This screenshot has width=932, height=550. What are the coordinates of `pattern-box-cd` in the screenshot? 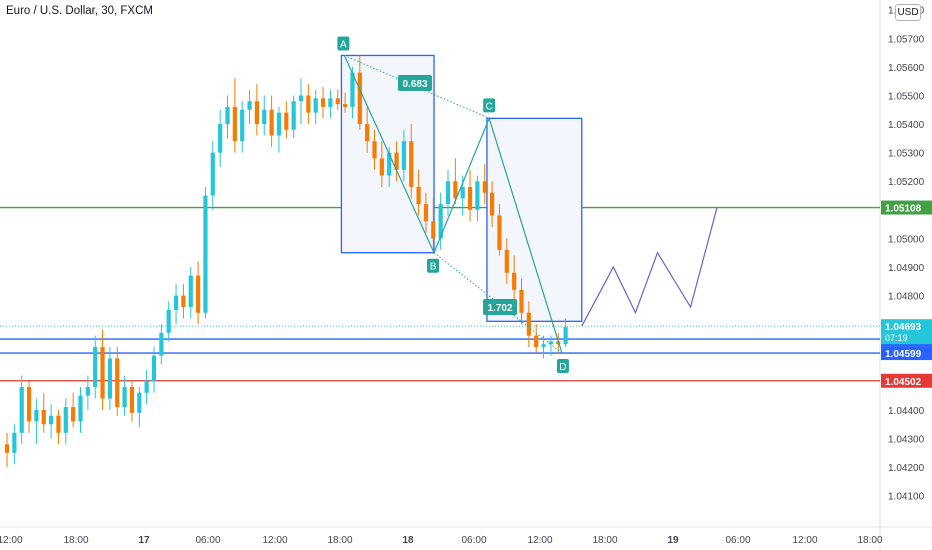 It's located at (534, 219).